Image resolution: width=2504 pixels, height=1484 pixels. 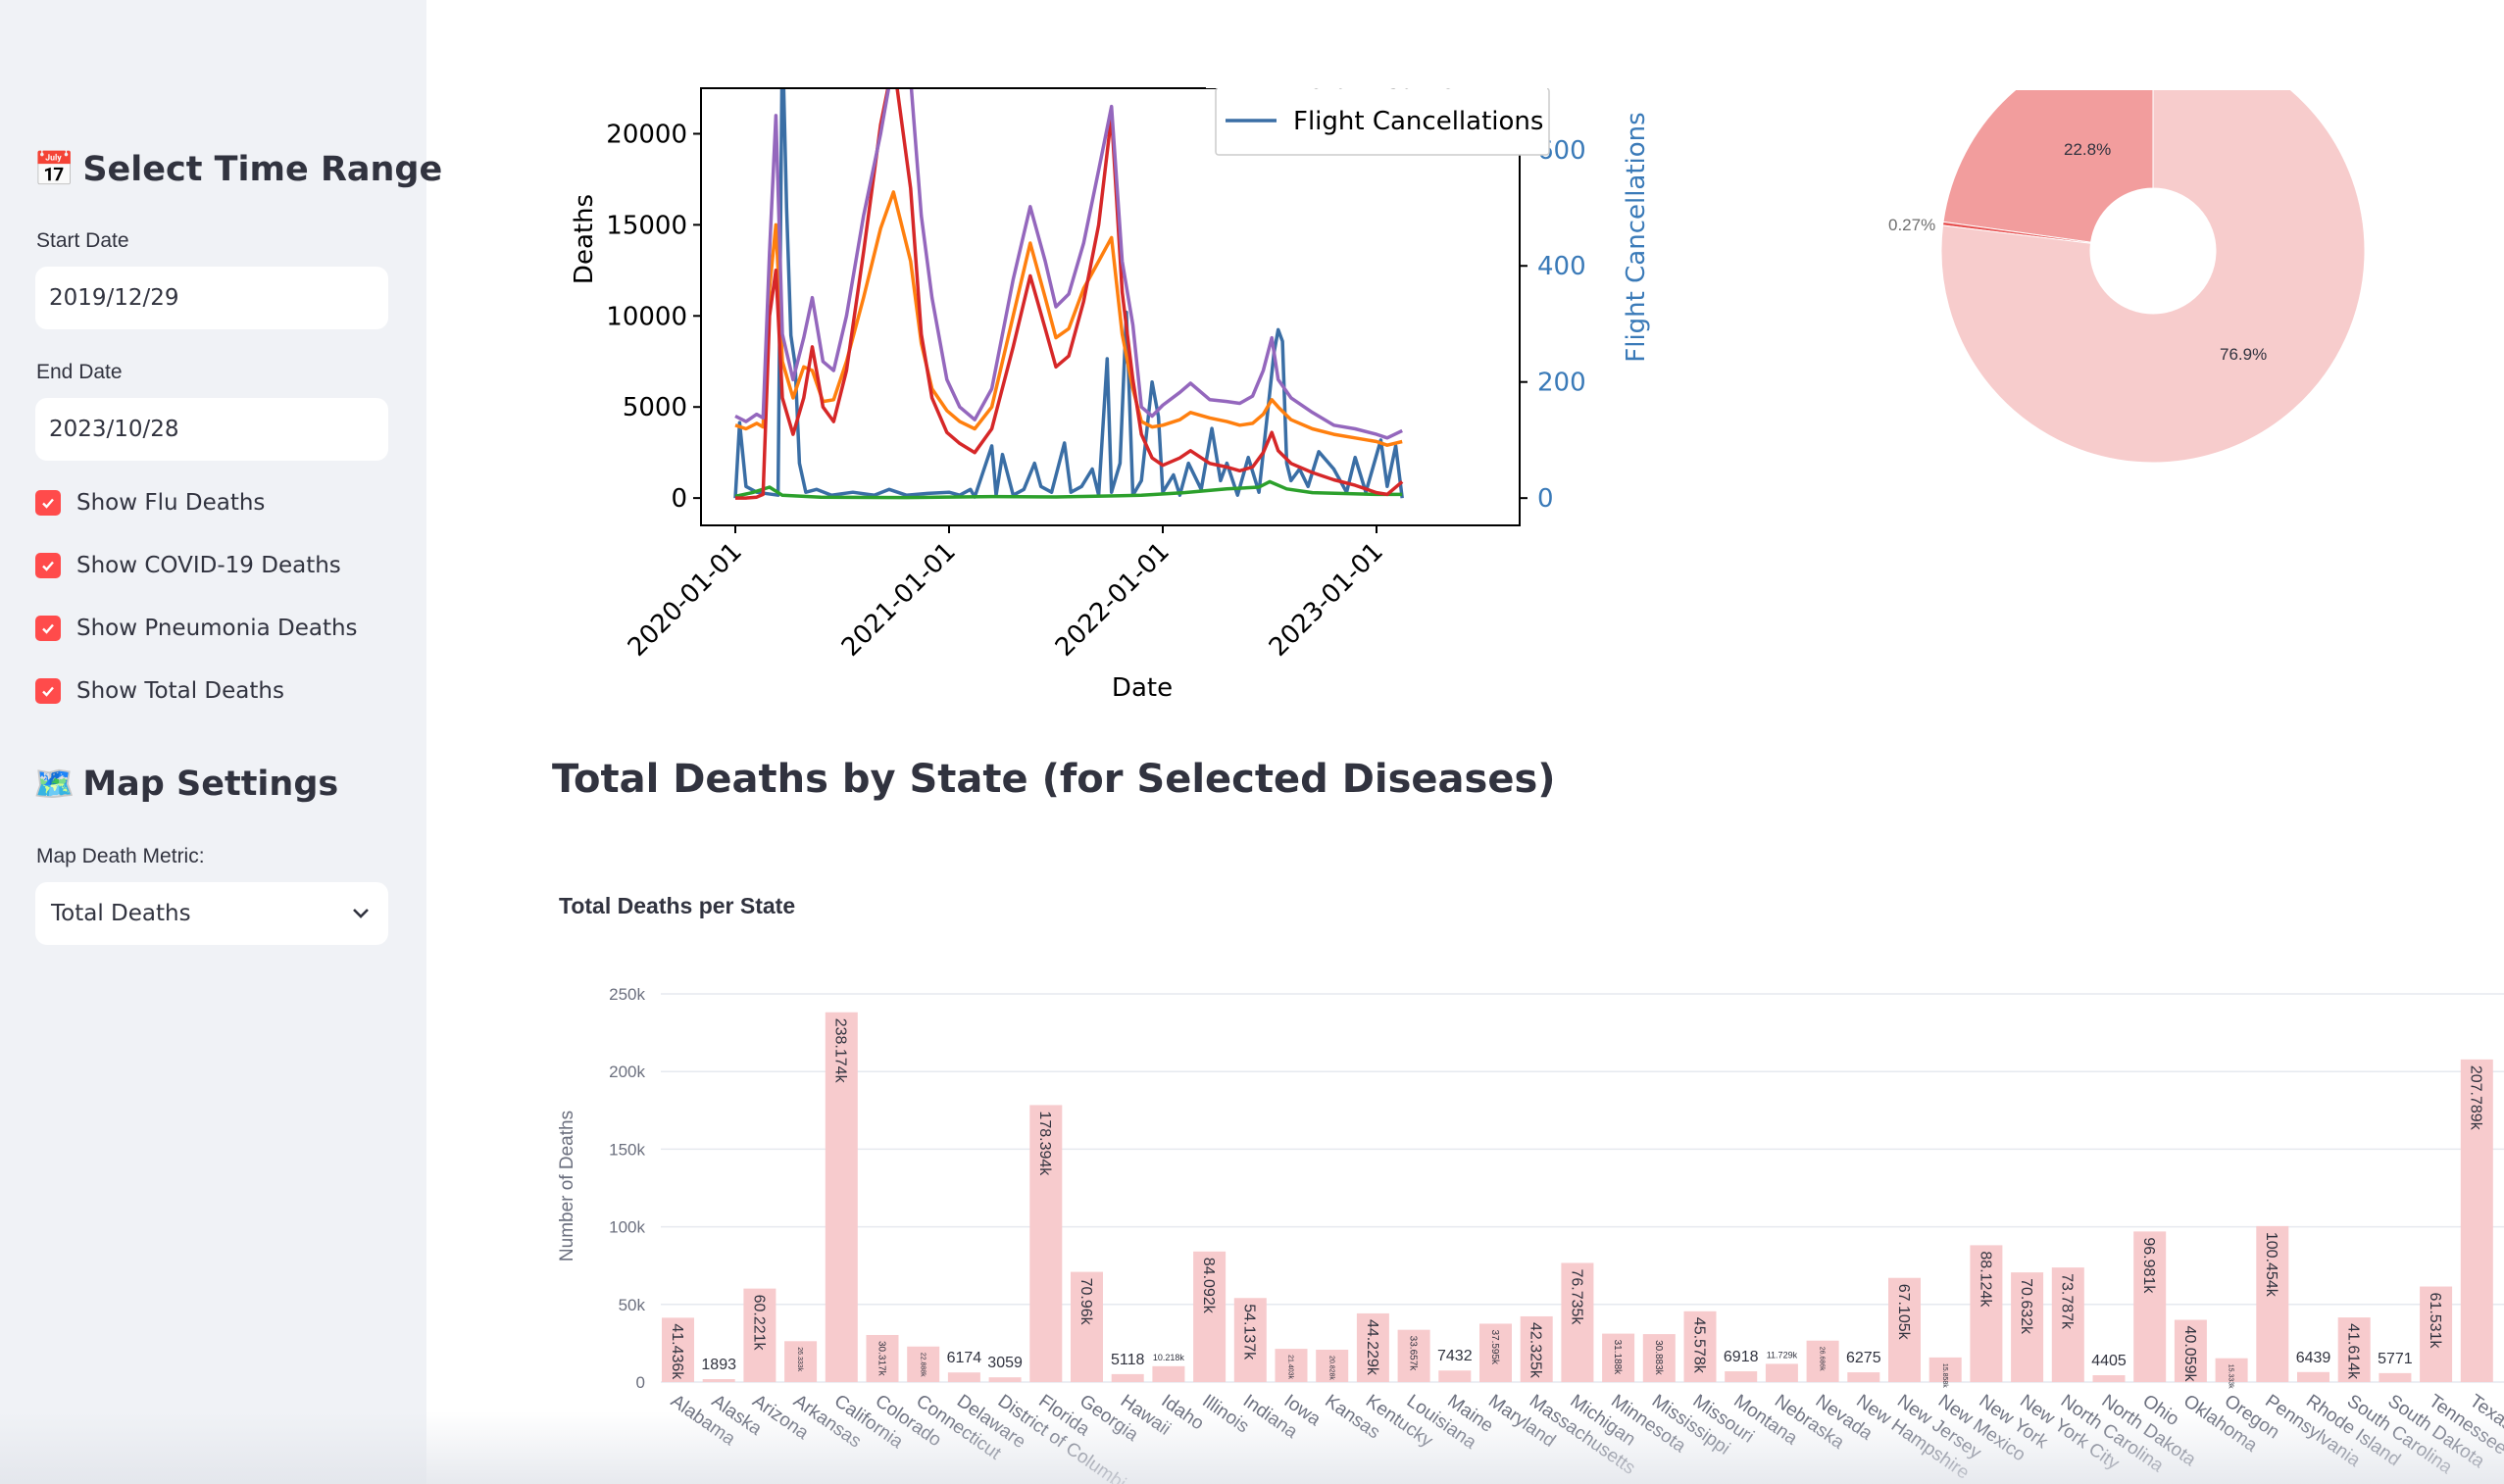 What do you see at coordinates (185, 785) in the screenshot?
I see `map-settings-heading: 🗺️ Map Settings` at bounding box center [185, 785].